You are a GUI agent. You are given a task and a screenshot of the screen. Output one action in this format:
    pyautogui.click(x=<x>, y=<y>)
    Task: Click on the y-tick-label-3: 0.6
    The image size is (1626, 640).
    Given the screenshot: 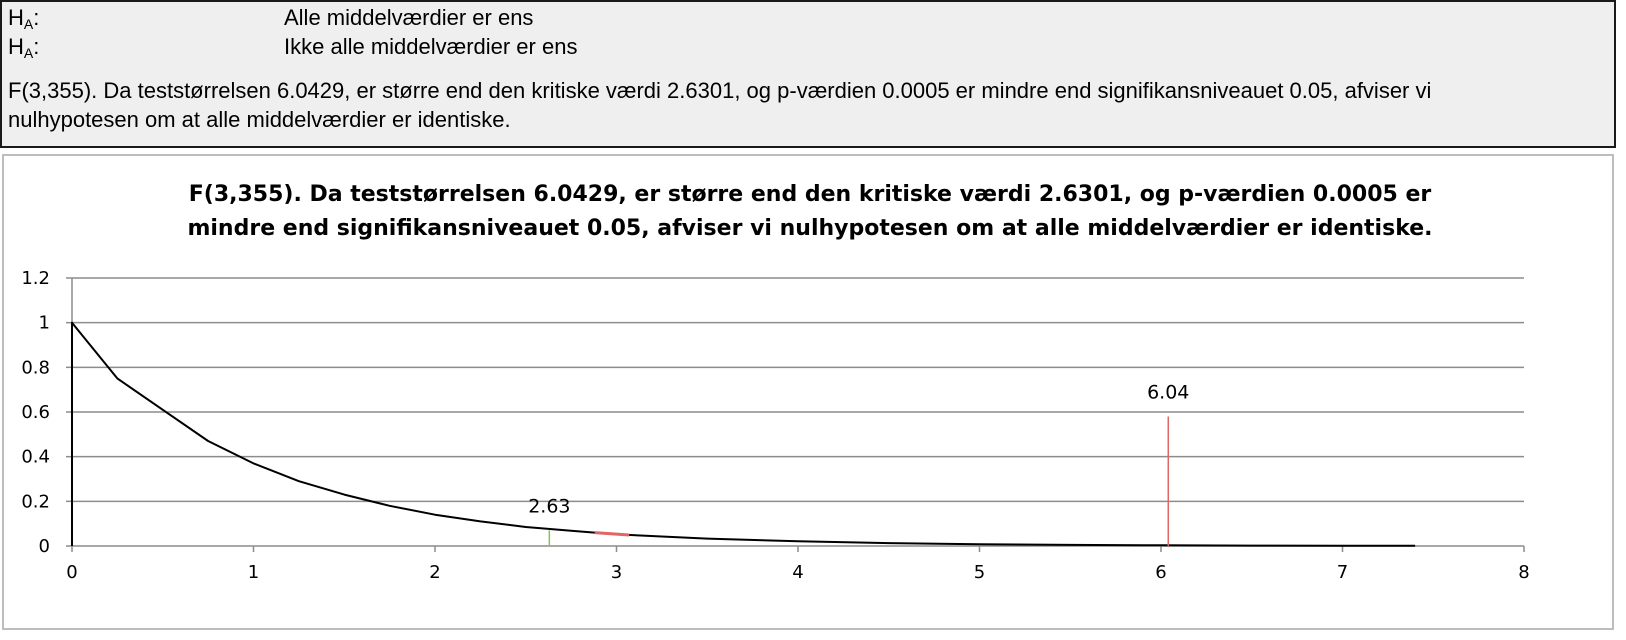 What is the action you would take?
    pyautogui.click(x=35, y=412)
    